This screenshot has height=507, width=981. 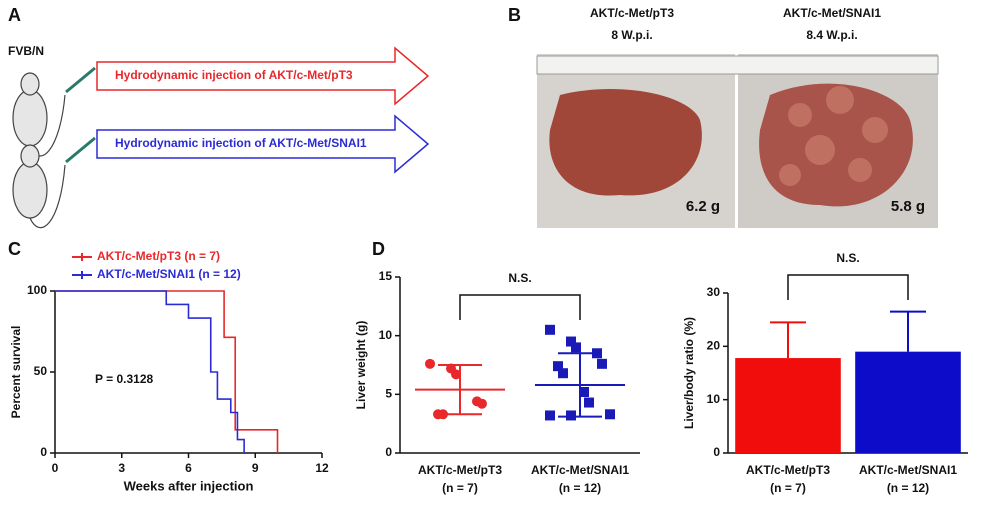 I want to click on annotation: P = 0.3128, so click(x=124, y=379).